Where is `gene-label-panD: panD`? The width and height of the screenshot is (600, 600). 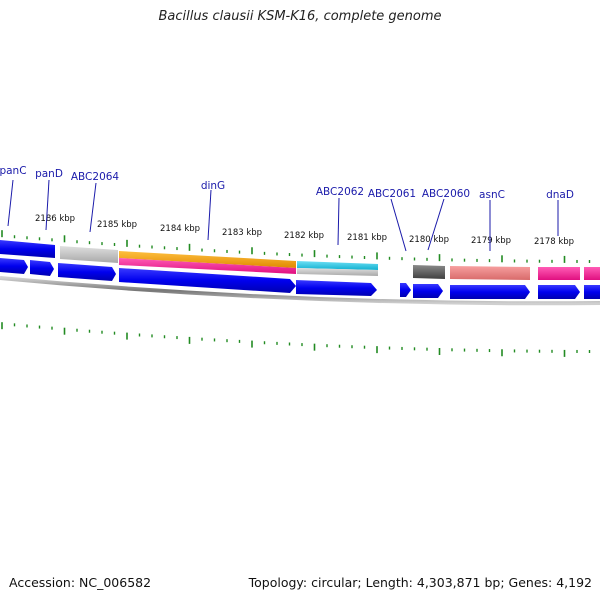
gene-label-panD: panD is located at coordinates (49, 174).